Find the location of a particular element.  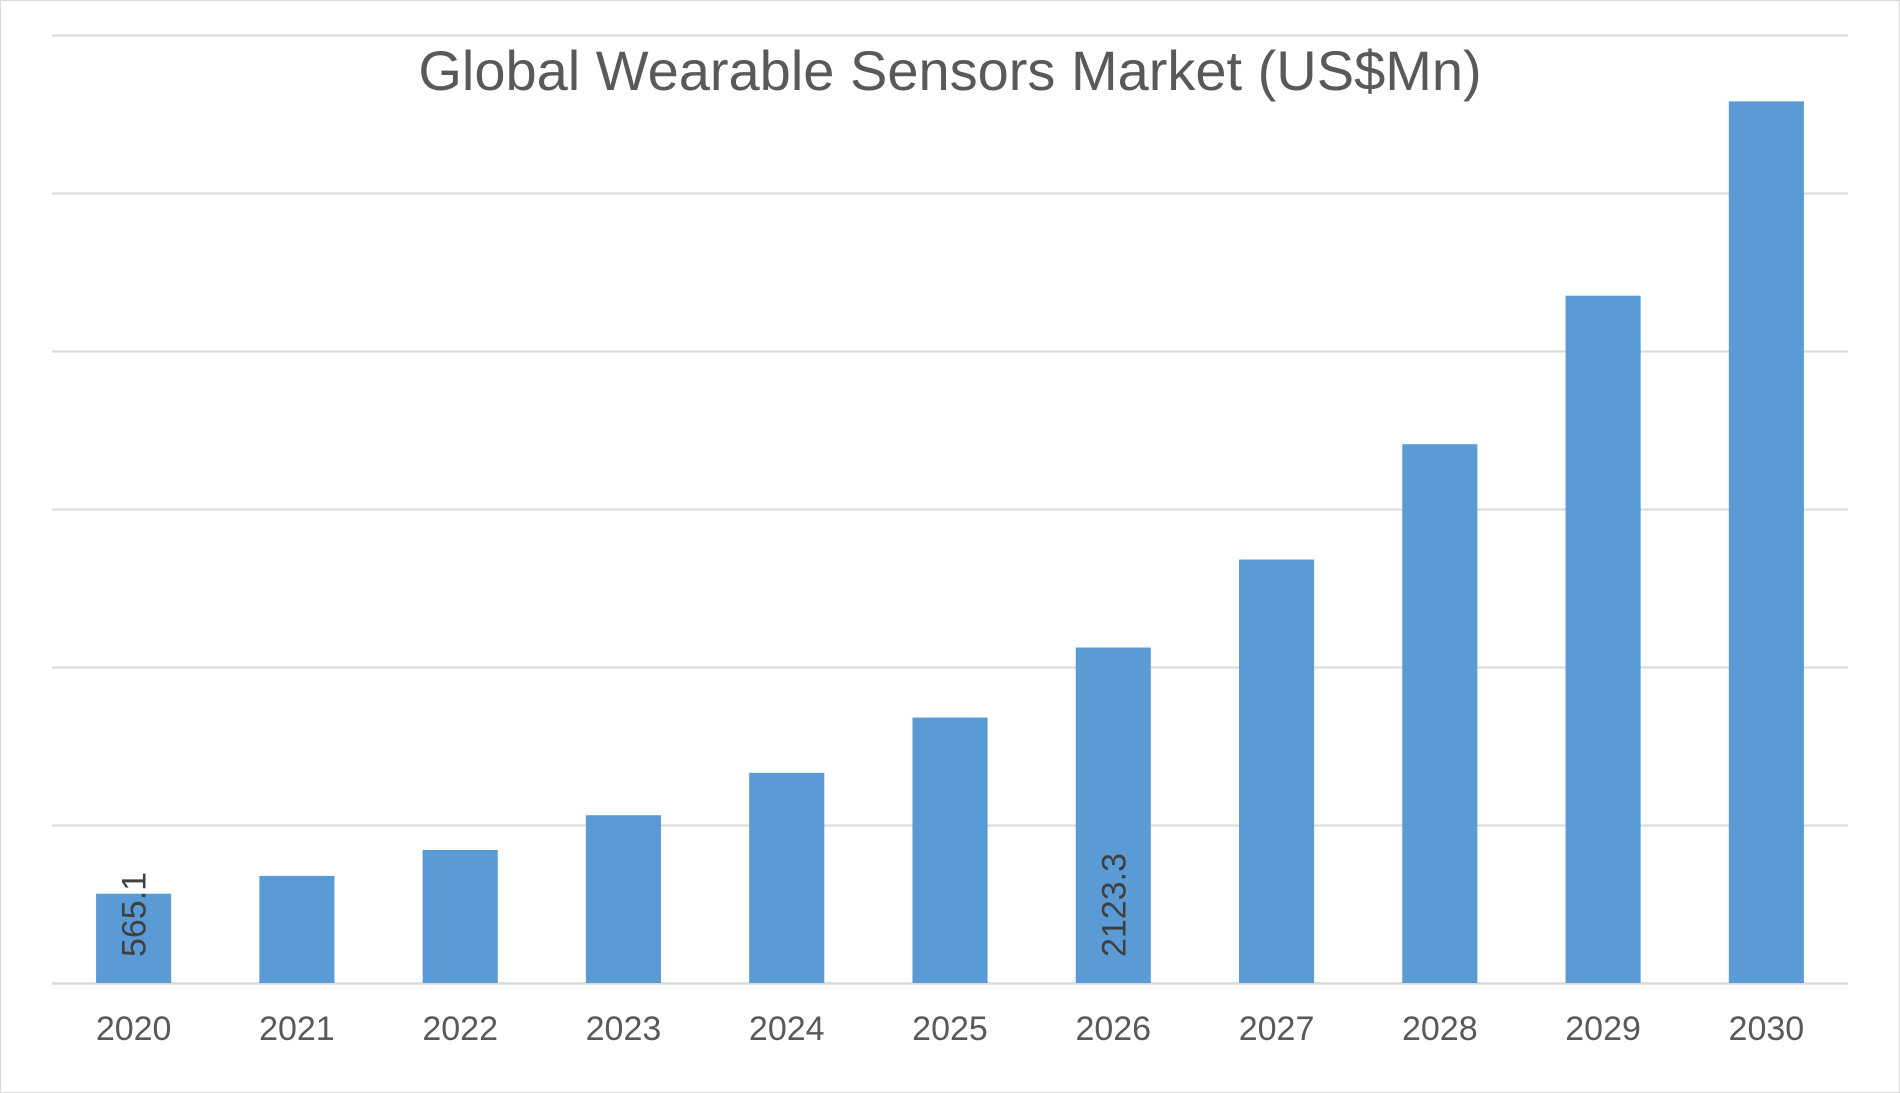

x-tick-label-2023: 2023 is located at coordinates (624, 1029).